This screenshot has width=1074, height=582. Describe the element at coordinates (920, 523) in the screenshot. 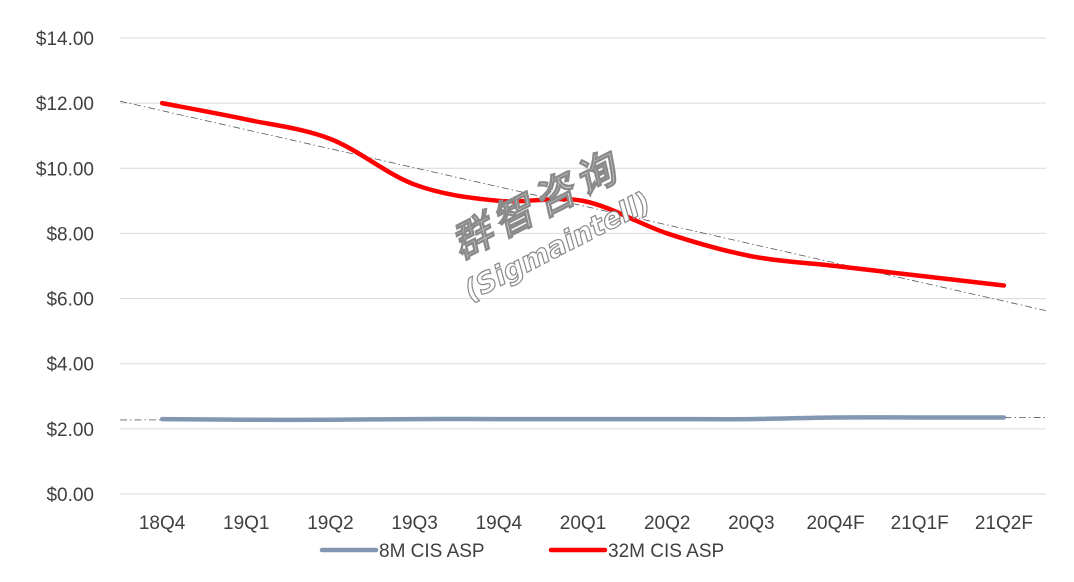

I see `x-tick-label: 21Q1F` at that location.